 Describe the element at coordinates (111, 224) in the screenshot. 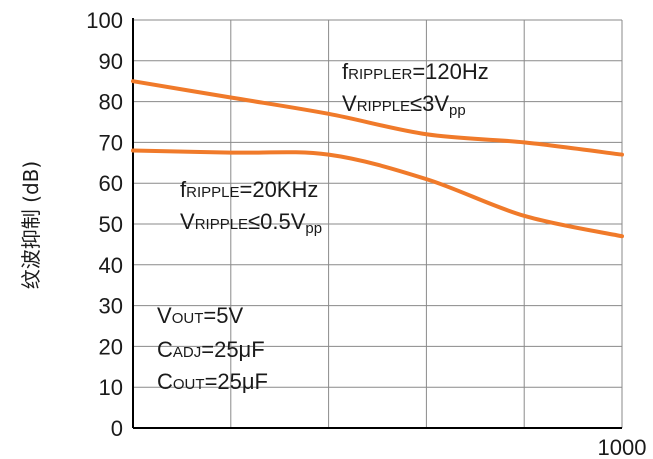

I see `y-tick-label: 50` at that location.